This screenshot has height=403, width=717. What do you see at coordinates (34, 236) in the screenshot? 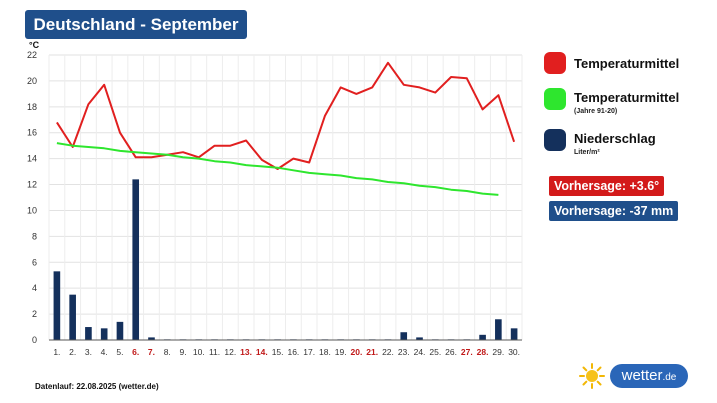
I see `y-tick-label: 8` at bounding box center [34, 236].